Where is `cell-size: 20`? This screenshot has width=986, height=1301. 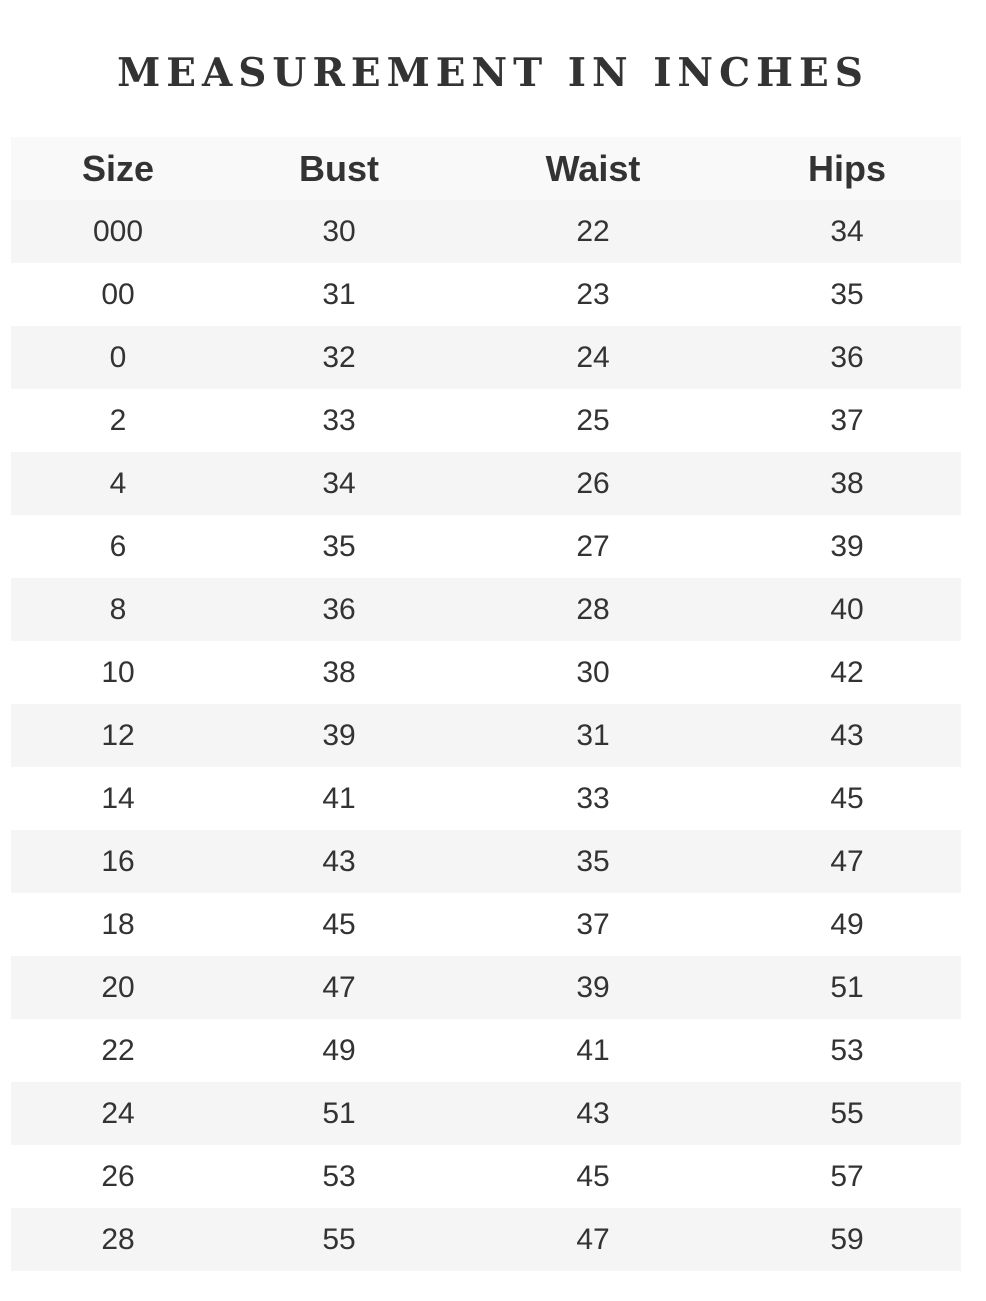 cell-size: 20 is located at coordinates (118, 987).